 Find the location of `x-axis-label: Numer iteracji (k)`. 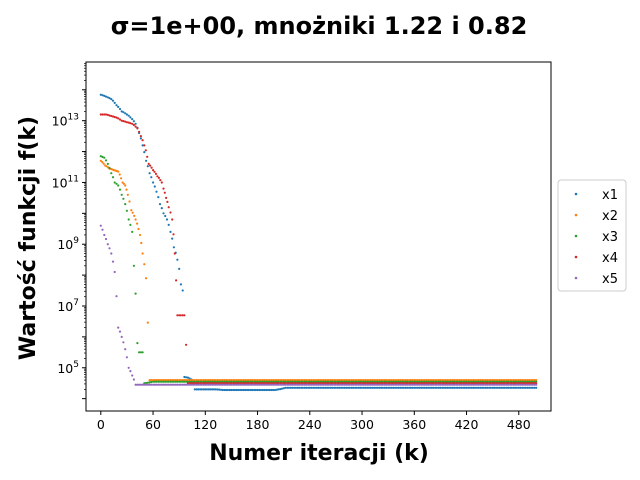

x-axis-label: Numer iteracji (k) is located at coordinates (319, 453).